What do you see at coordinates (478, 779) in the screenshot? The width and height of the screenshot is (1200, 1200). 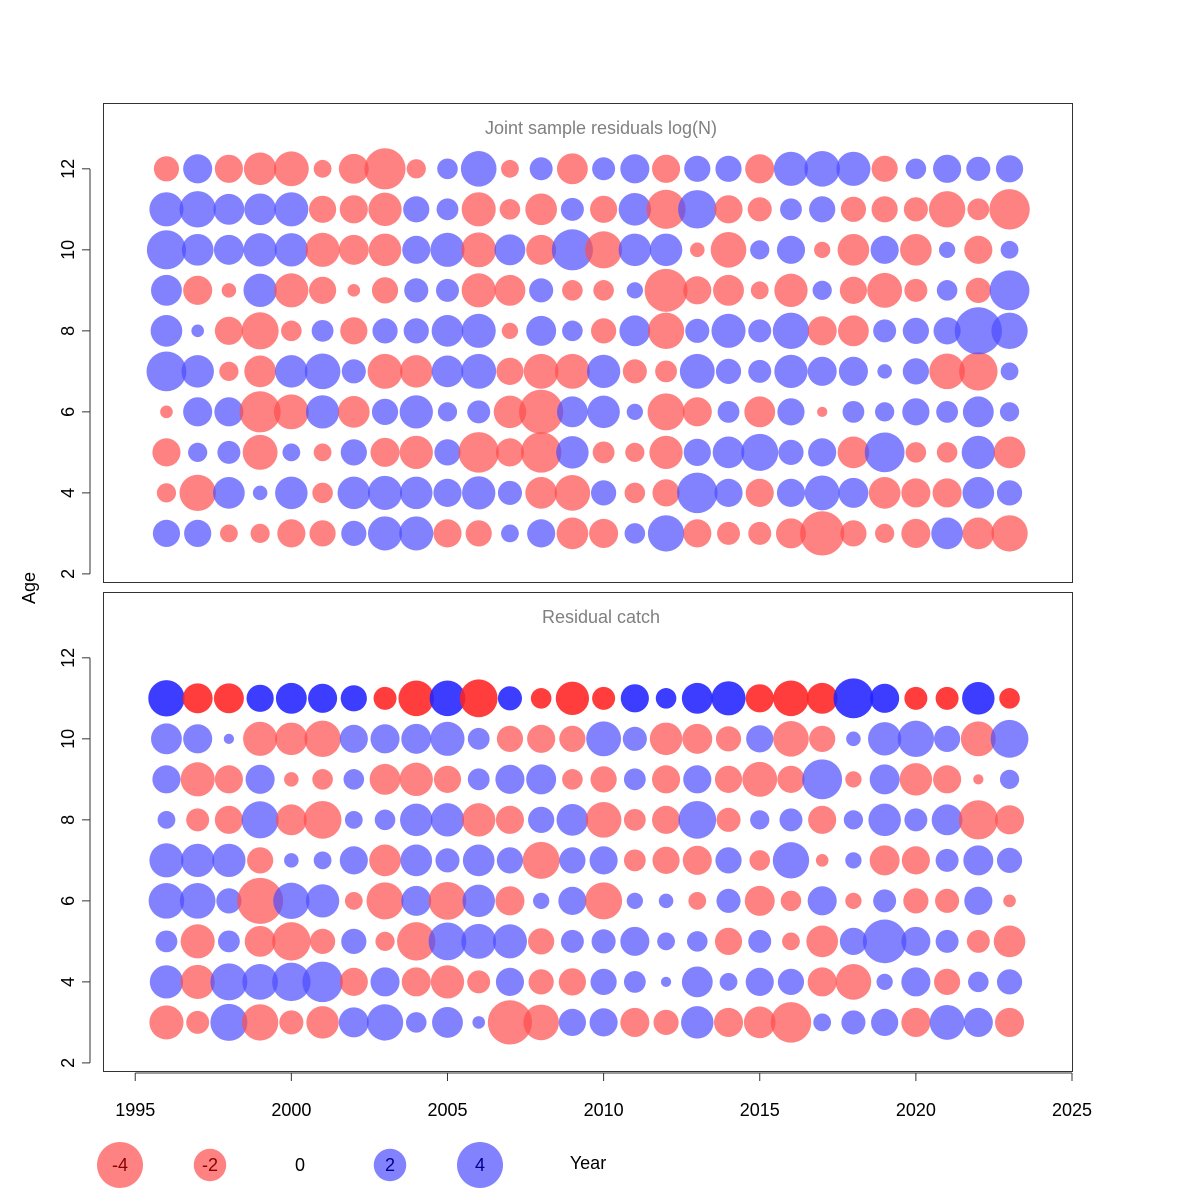 I see `bubble-age9-2006` at bounding box center [478, 779].